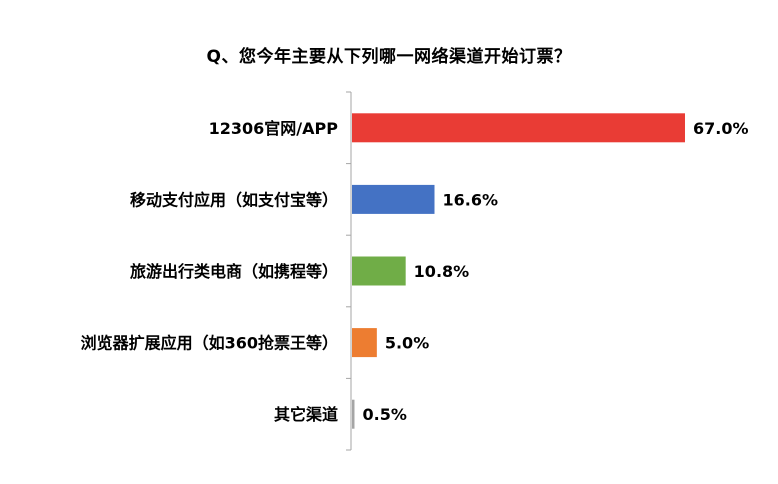 The height and width of the screenshot is (484, 778). What do you see at coordinates (209, 343) in the screenshot?
I see `category-label: 浏览器扩展应用（如360抢票王等）` at bounding box center [209, 343].